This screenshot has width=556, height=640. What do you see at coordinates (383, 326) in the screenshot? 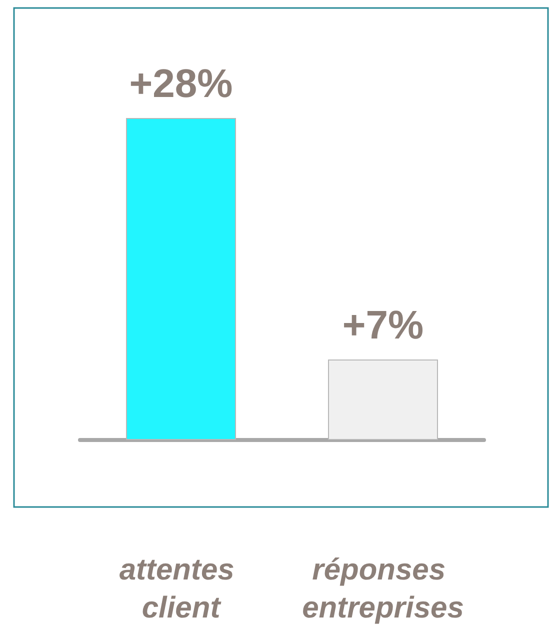
I see `data-label: +7%` at bounding box center [383, 326].